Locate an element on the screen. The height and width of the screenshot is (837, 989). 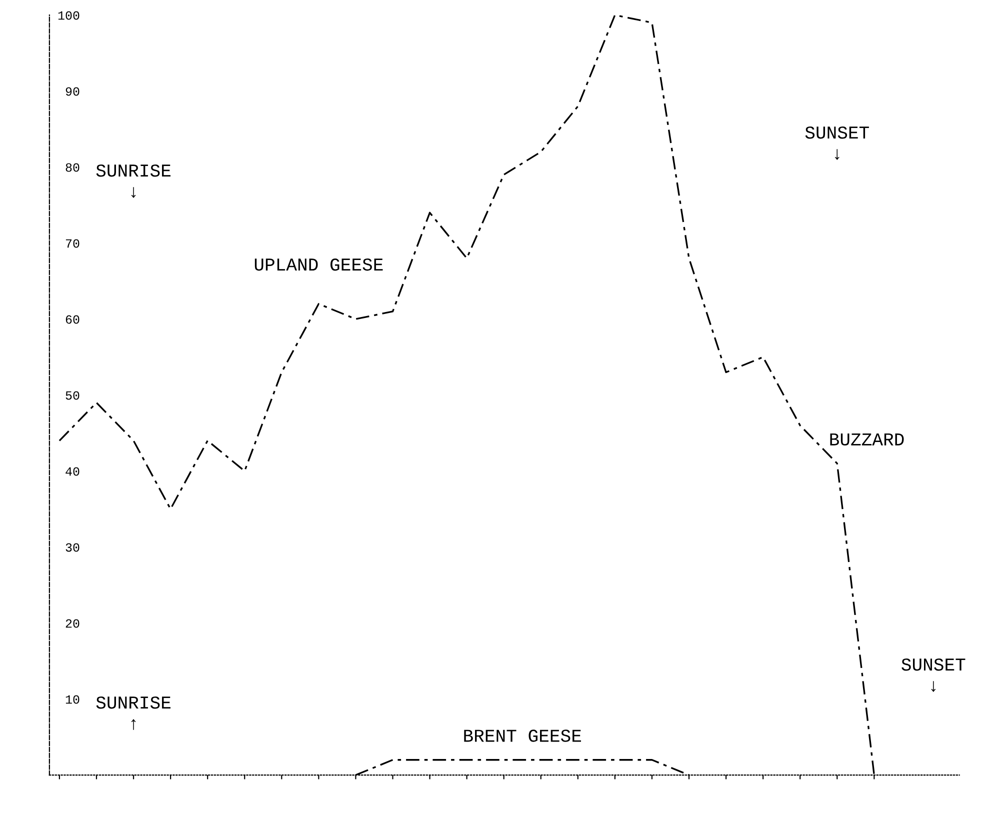
annotation: BUZZARD is located at coordinates (867, 439).